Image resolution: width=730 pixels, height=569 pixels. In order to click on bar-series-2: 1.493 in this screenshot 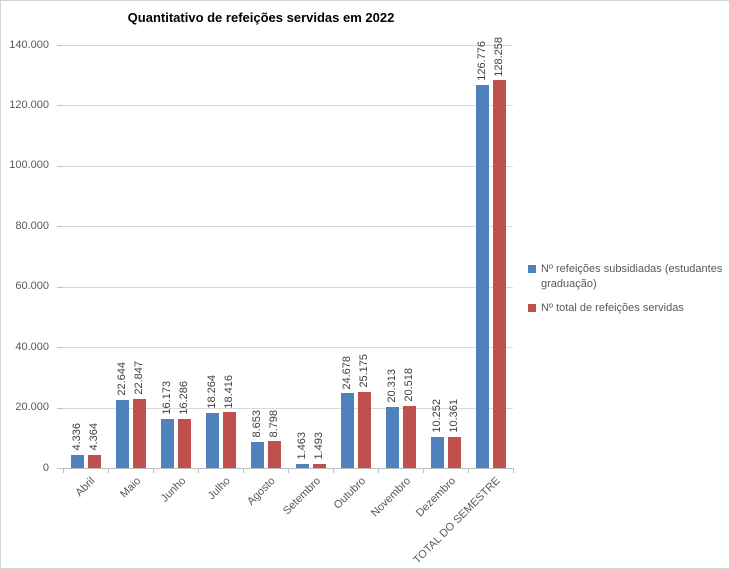, I will do `click(319, 450)`.